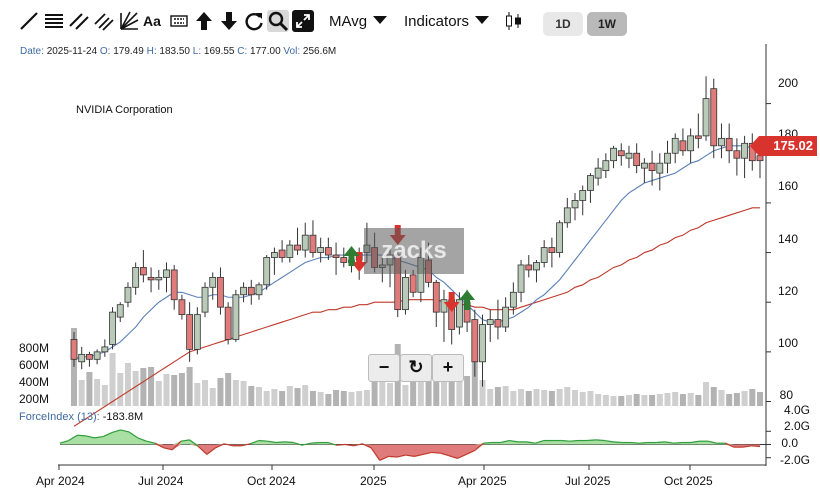 This screenshot has width=820, height=500. I want to click on parallel-channel-icon, so click(79, 21).